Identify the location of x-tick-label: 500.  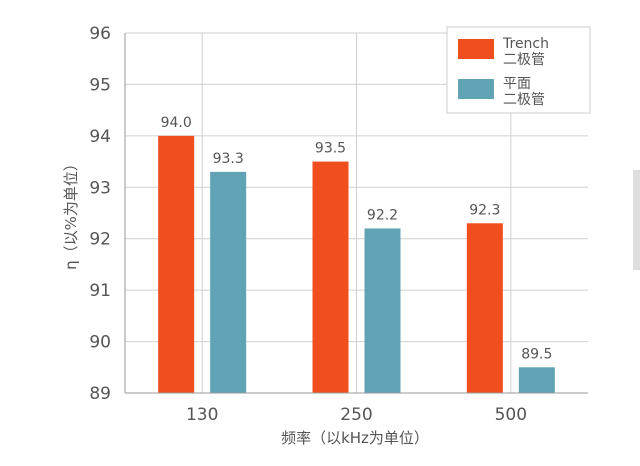
(511, 415).